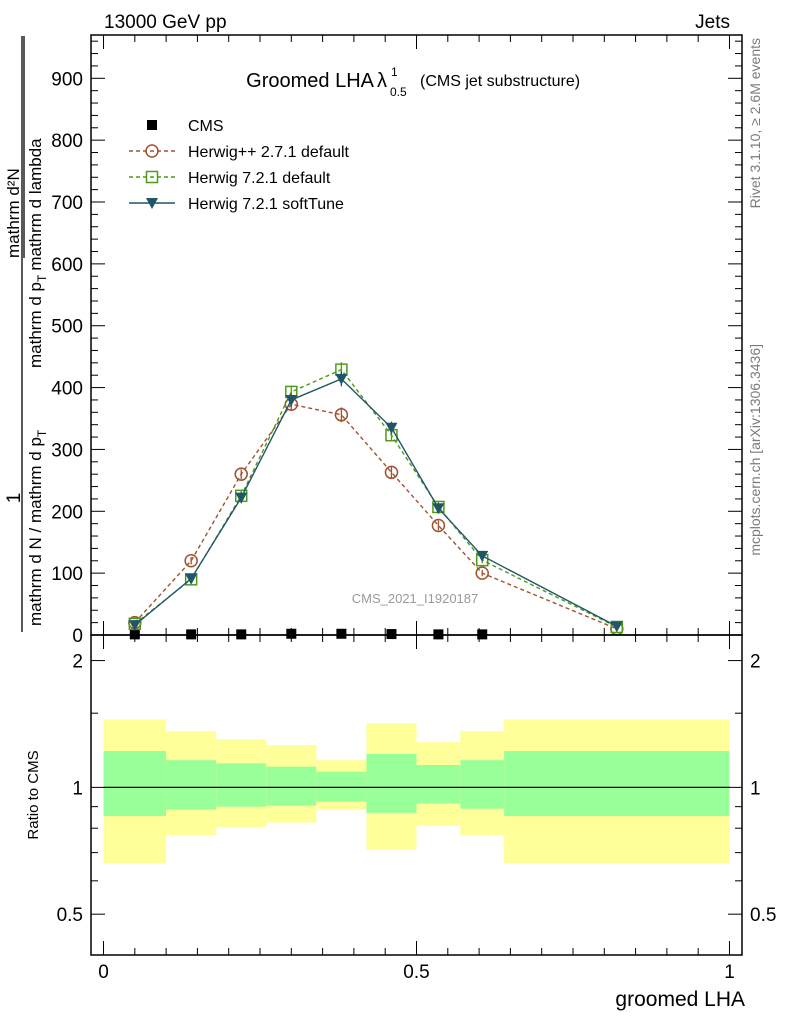 This screenshot has width=786, height=1024. Describe the element at coordinates (755, 662) in the screenshot. I see `ratio-ytick-label-right: 2` at that location.